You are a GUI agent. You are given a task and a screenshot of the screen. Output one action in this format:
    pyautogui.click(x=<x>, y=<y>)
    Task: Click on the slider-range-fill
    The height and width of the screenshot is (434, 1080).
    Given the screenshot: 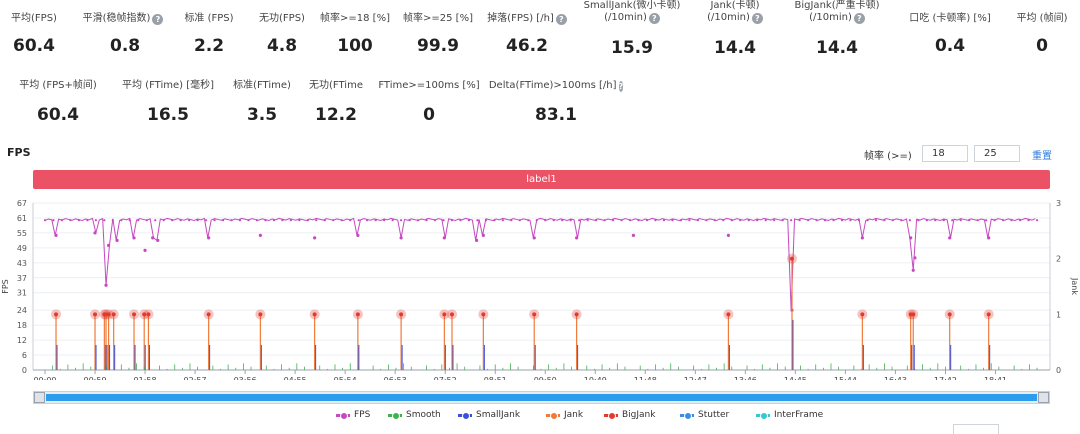 What is the action you would take?
    pyautogui.click(x=541, y=397)
    